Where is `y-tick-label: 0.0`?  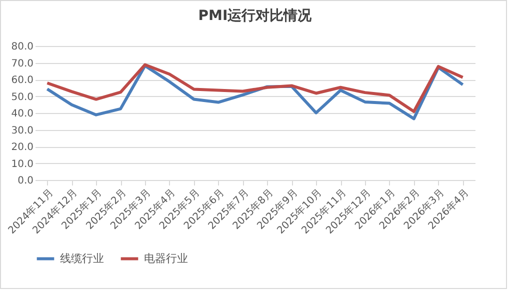 y-tick-label: 0.0 is located at coordinates (26, 181).